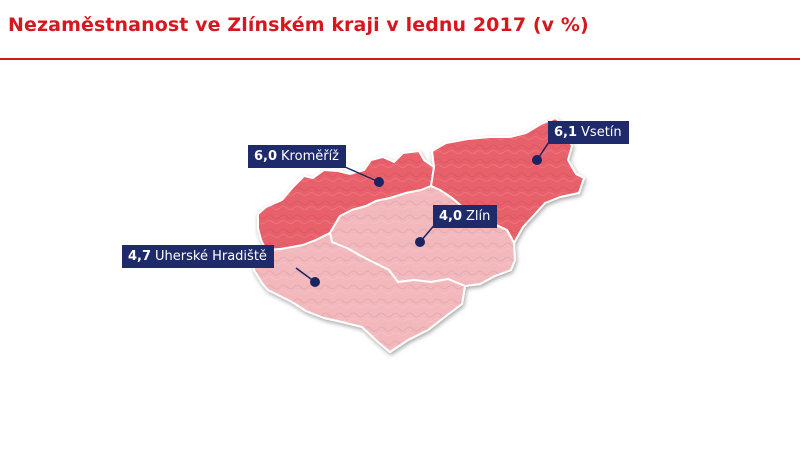 The image size is (800, 449). Describe the element at coordinates (211, 256) in the screenshot. I see `label-uherske-hradiste-name: Uherské Hradiště` at that location.